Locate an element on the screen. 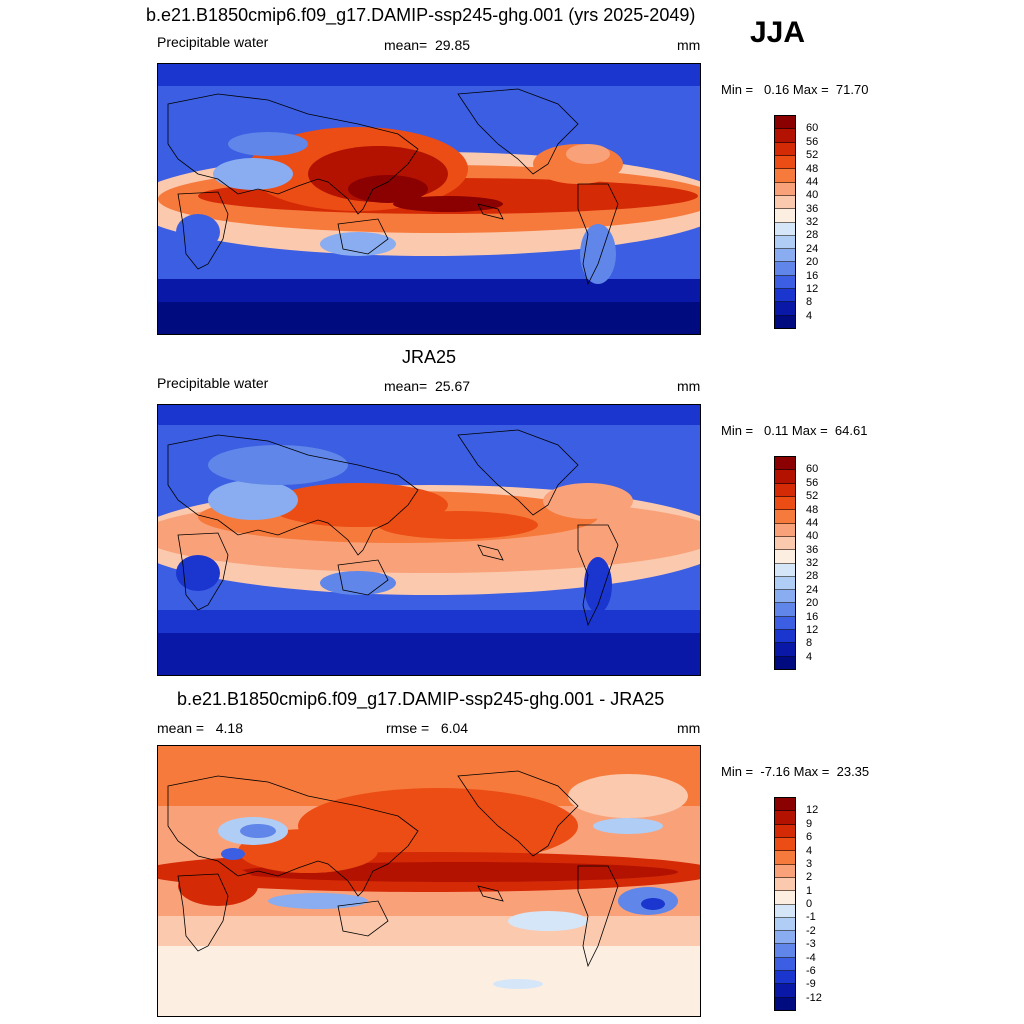 Image resolution: width=1024 pixels, height=1024 pixels. cb1-label-4: 48 is located at coordinates (812, 168).